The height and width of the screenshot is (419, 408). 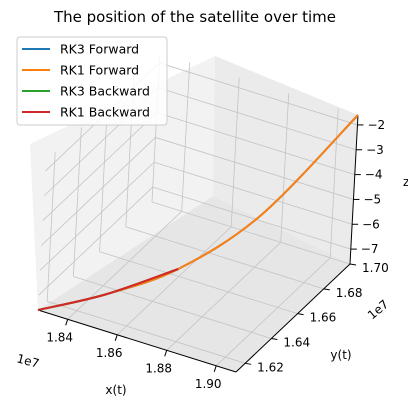 What do you see at coordinates (376, 125) in the screenshot?
I see `z-tick-label: −2` at bounding box center [376, 125].